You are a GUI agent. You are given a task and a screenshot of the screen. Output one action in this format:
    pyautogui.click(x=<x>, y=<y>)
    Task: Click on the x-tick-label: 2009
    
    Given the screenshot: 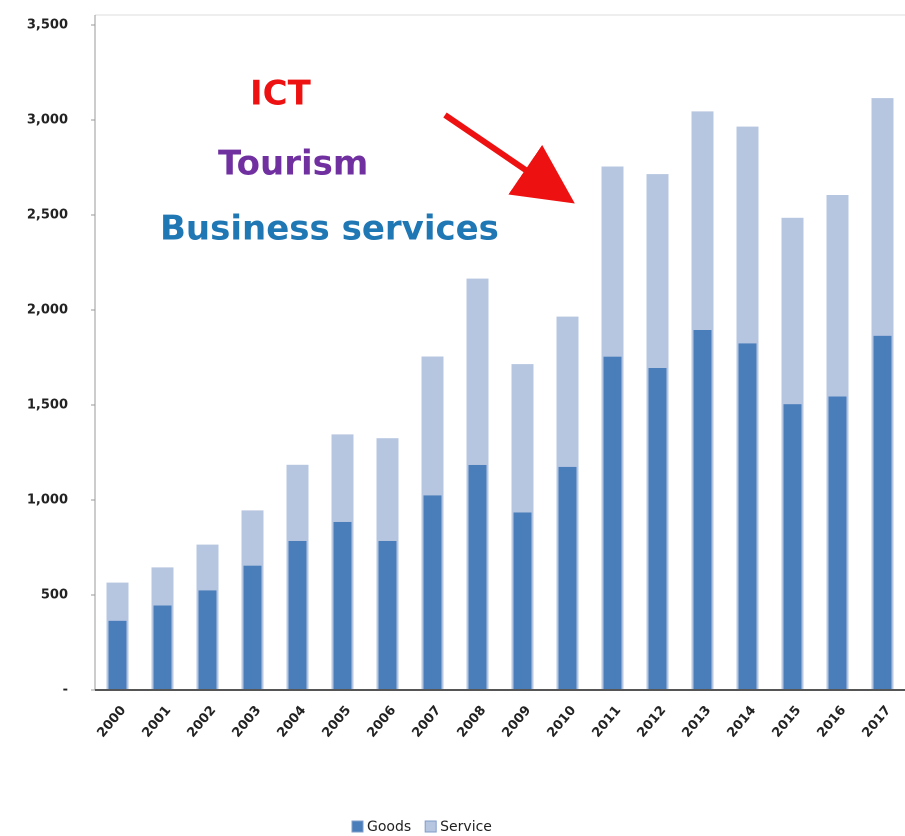 What is the action you would take?
    pyautogui.click(x=516, y=721)
    